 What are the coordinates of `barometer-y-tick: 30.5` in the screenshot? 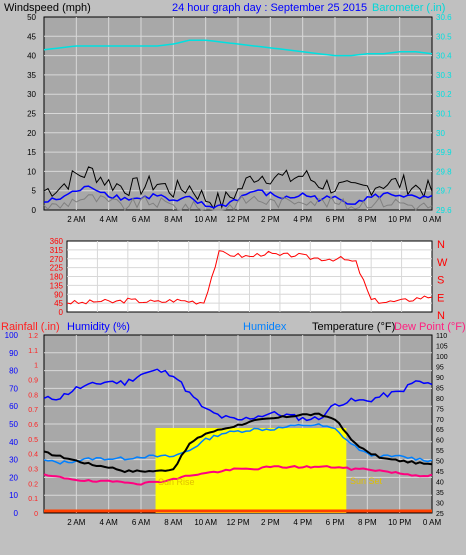 It's located at (444, 36).